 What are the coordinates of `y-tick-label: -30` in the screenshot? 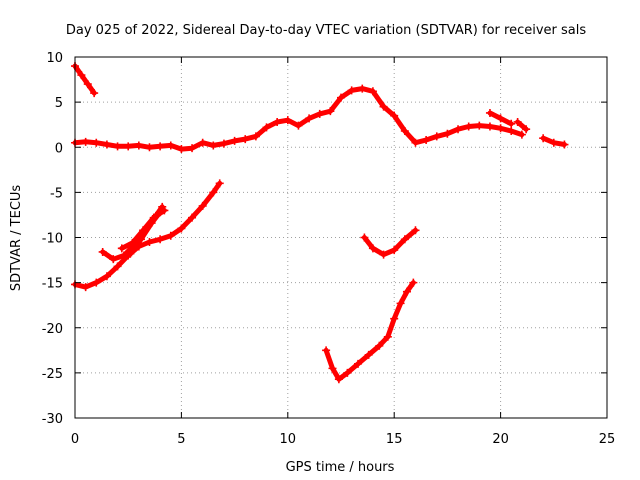 It's located at (52, 419).